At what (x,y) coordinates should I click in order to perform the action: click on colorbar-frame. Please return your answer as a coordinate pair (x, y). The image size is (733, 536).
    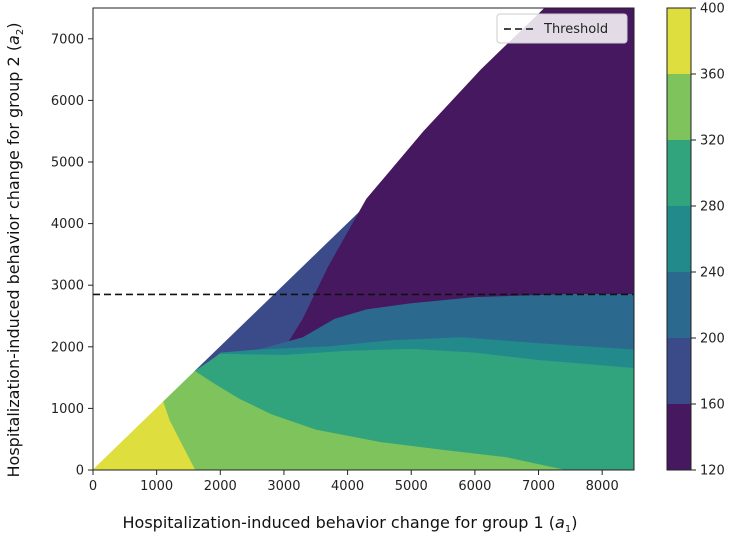
    Looking at the image, I should click on (679, 239).